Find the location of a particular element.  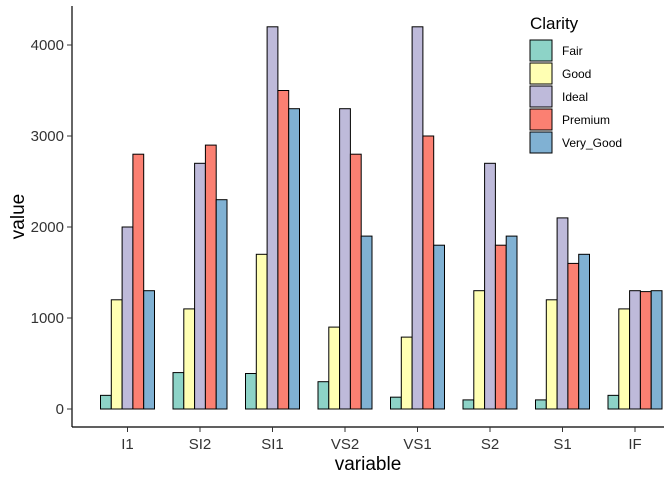

bar-good-i1 is located at coordinates (116, 354).